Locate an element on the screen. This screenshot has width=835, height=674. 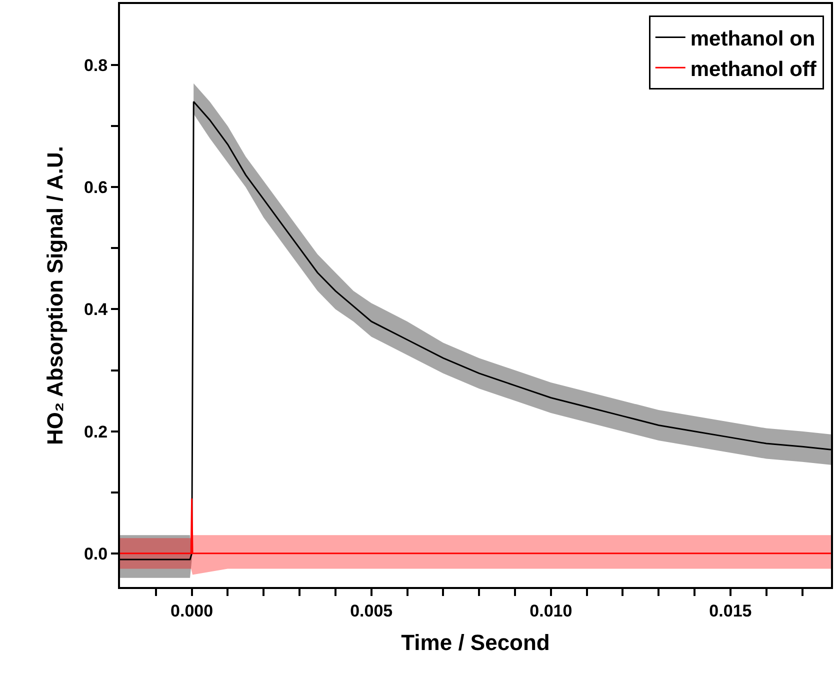
x-tick-label: 0.015 is located at coordinates (730, 610).